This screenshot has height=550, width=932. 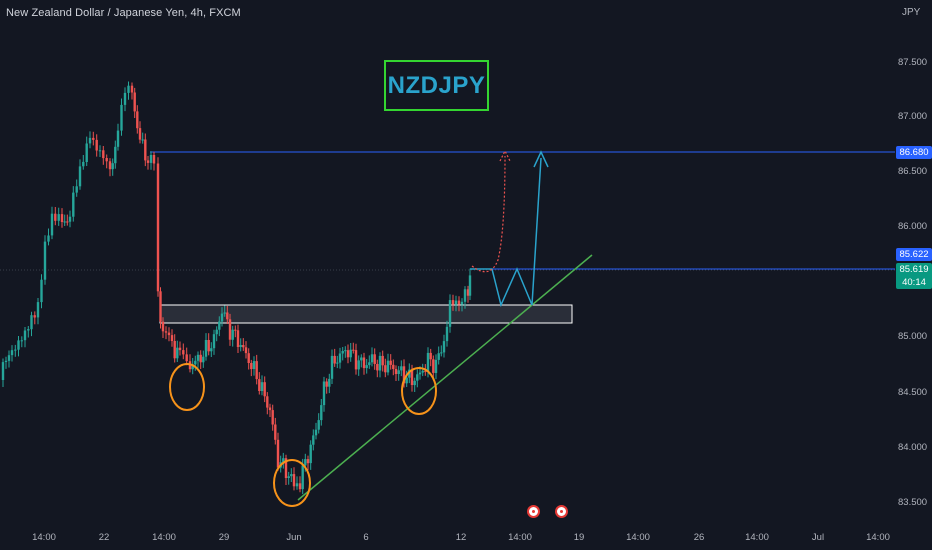 I want to click on ascending-trendline, so click(x=445, y=377).